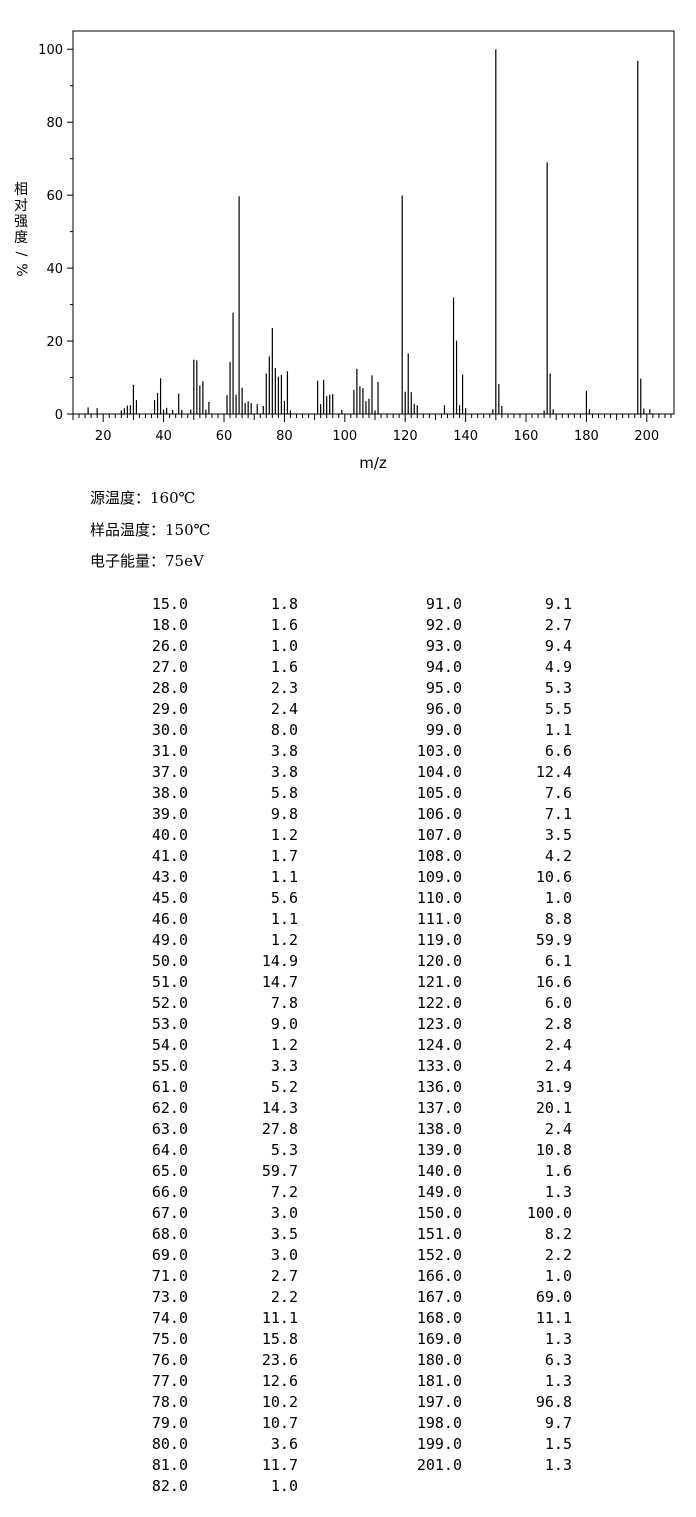  Describe the element at coordinates (348, 1108) in the screenshot. I see `table-row: 137.0 20.1` at that location.